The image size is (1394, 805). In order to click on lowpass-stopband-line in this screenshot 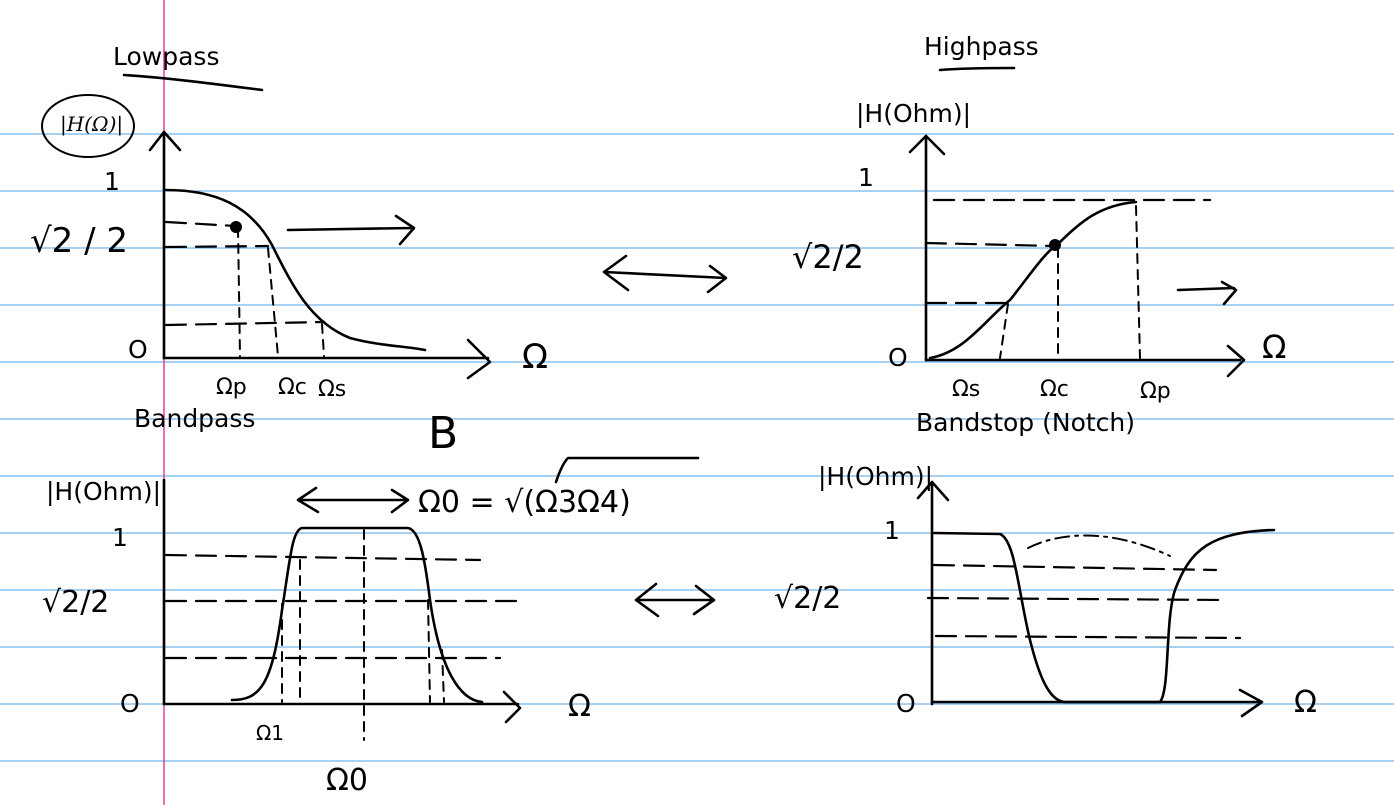, I will do `click(245, 323)`.